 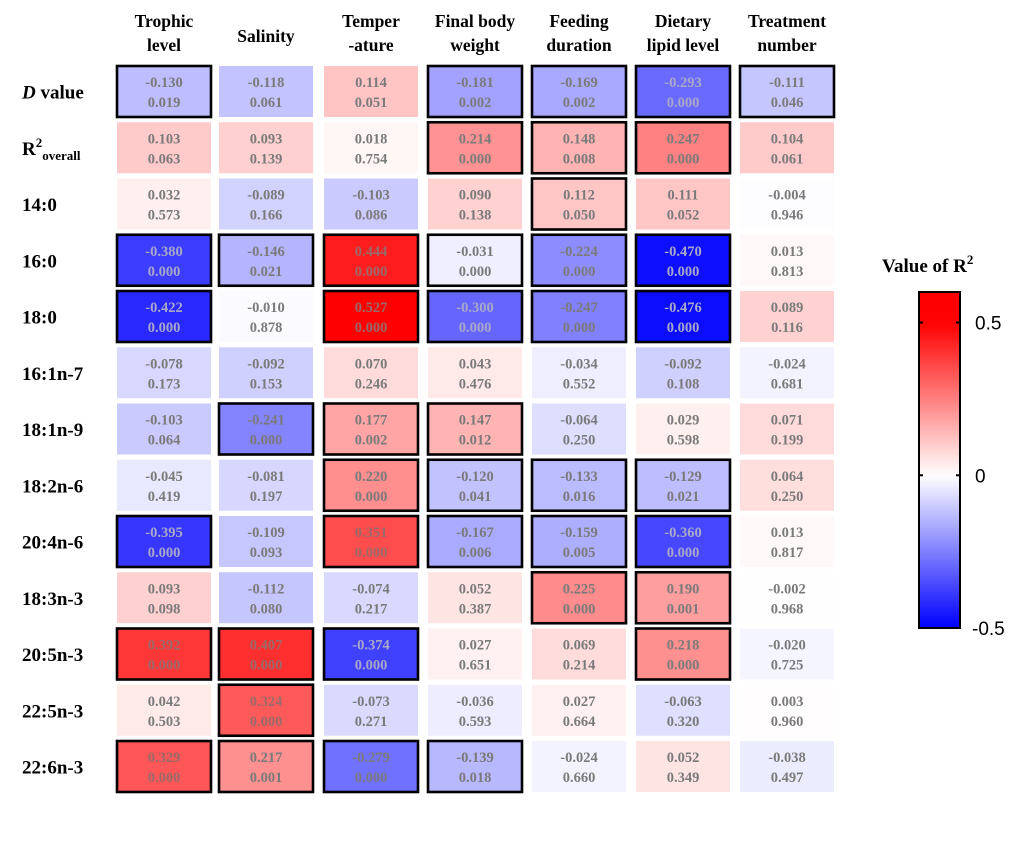 I want to click on cell-r2-value: 0.027, so click(x=579, y=702).